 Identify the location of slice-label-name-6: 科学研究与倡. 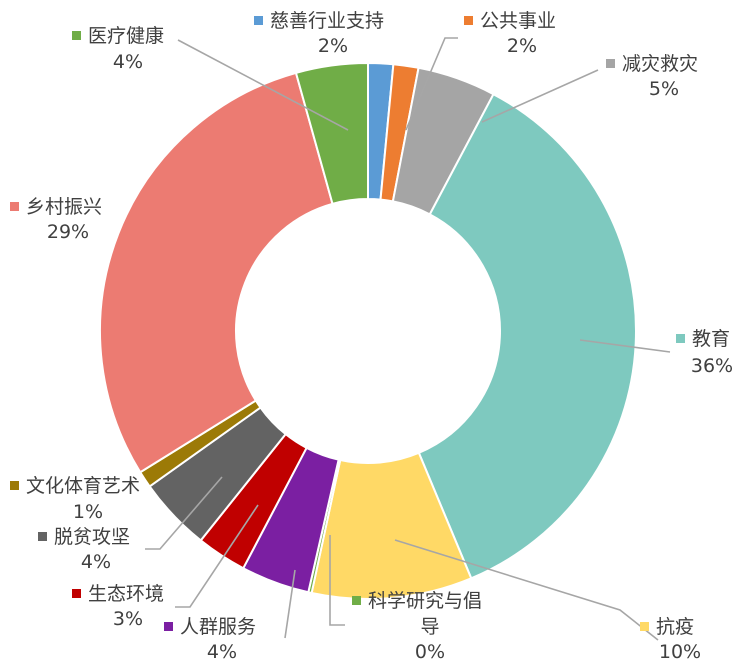
(425, 601).